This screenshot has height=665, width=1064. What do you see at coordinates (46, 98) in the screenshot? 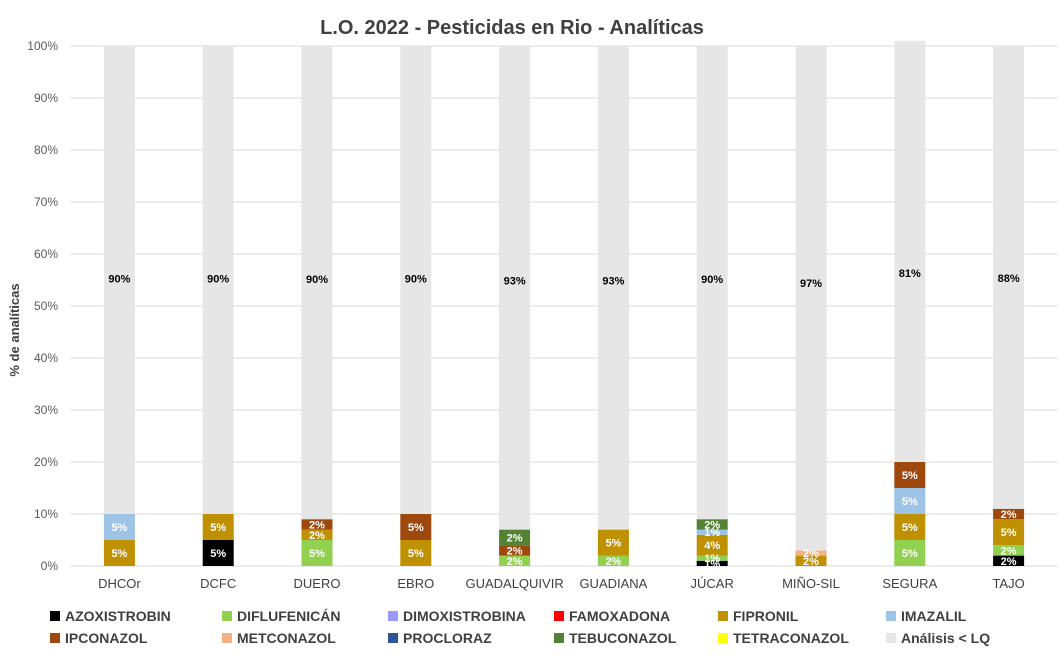
I see `y-tick-label: 90%` at bounding box center [46, 98].